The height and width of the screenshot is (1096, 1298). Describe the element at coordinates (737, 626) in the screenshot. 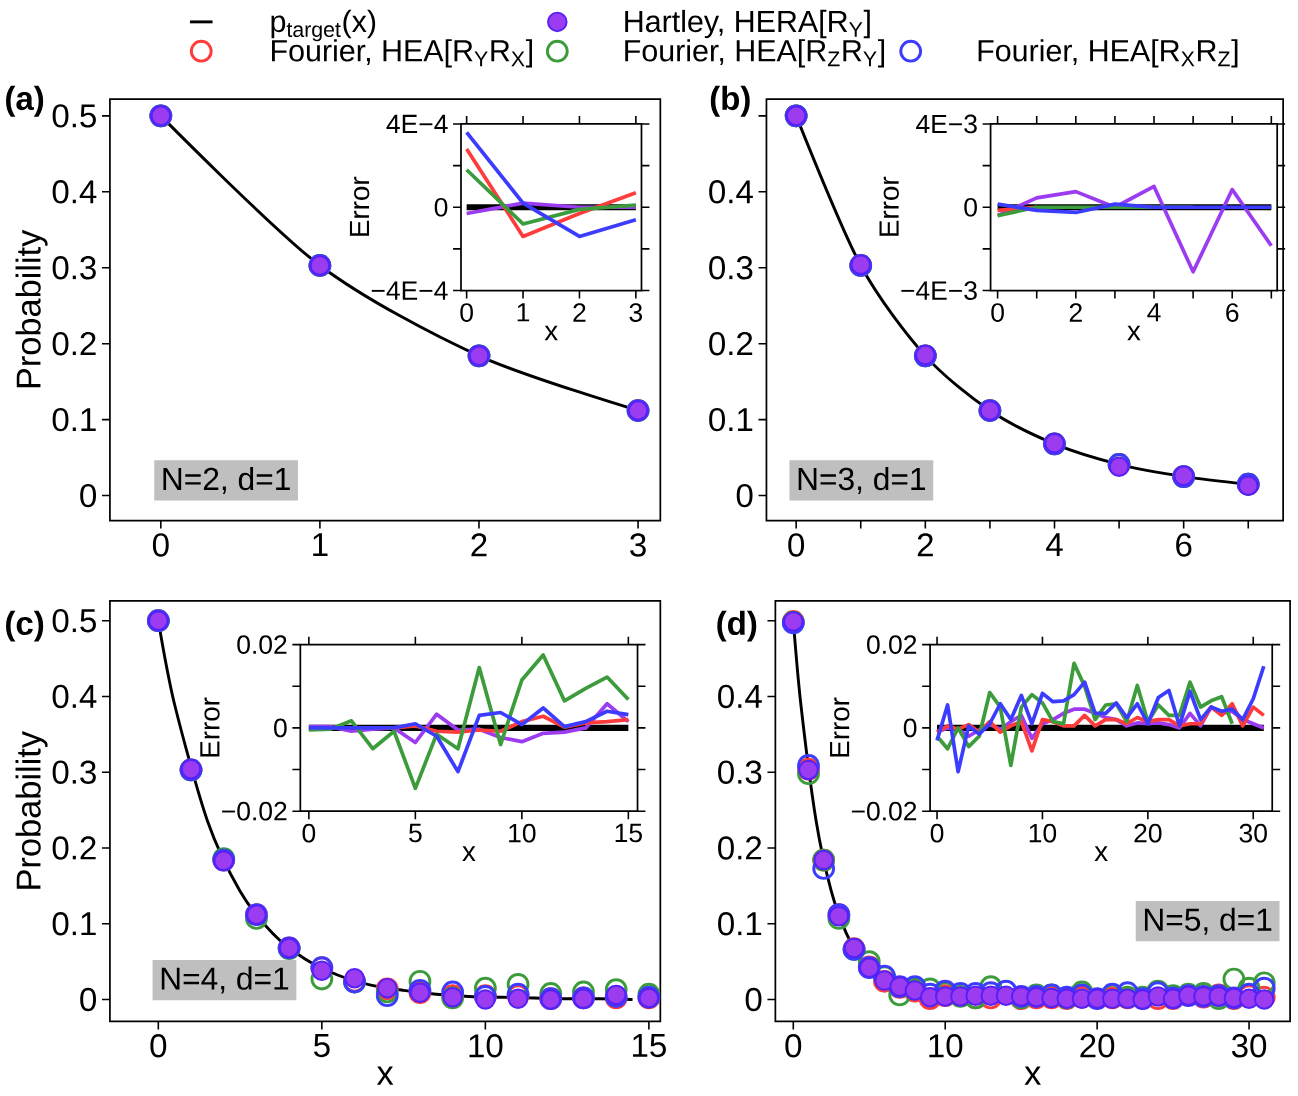

I see `chart-title: (d)` at that location.